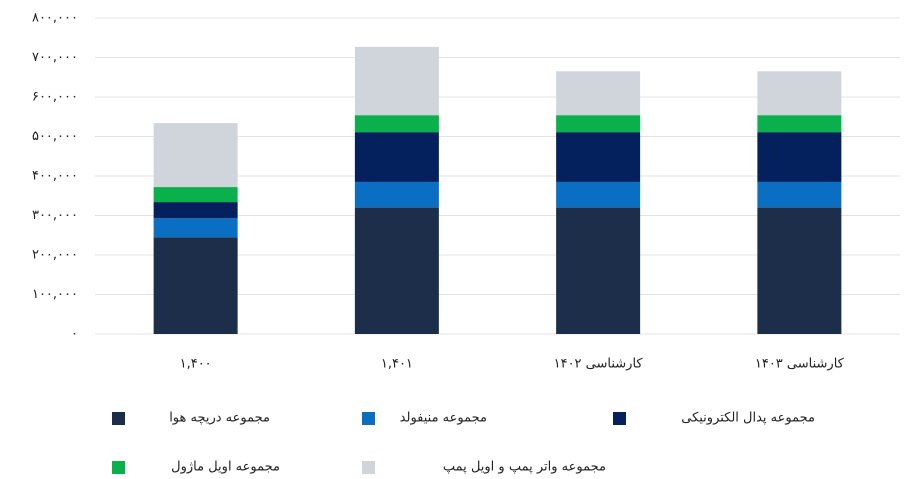 This screenshot has height=479, width=912. Describe the element at coordinates (55, 57) in the screenshot. I see `y-tick-label: ۷۰۰,۰۰۰` at that location.